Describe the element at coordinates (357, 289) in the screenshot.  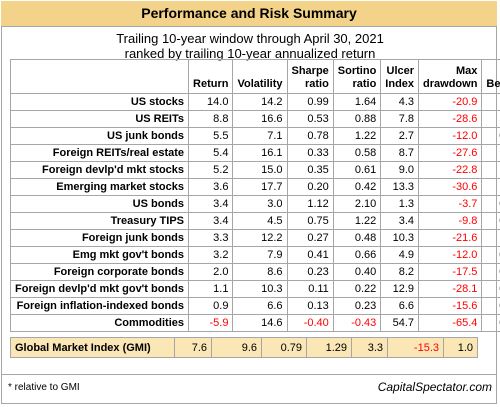
I see `cell-sortino-ratio: 0.22` at that location.